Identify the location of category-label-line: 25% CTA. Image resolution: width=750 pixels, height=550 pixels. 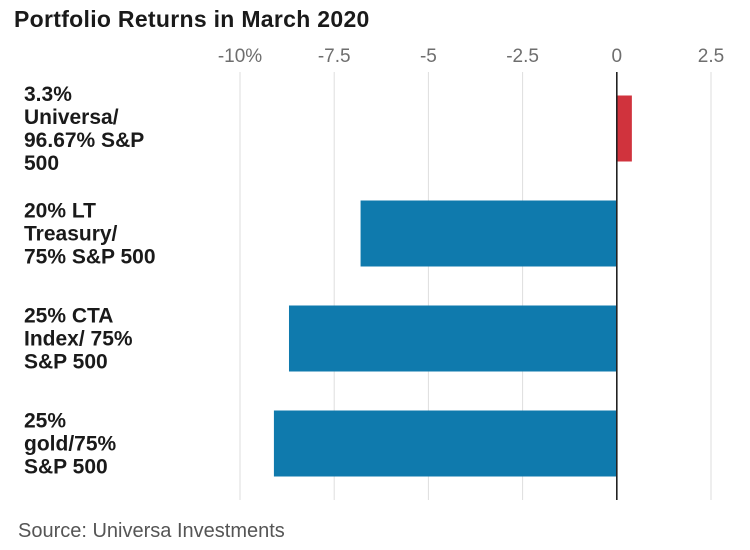
(68, 316).